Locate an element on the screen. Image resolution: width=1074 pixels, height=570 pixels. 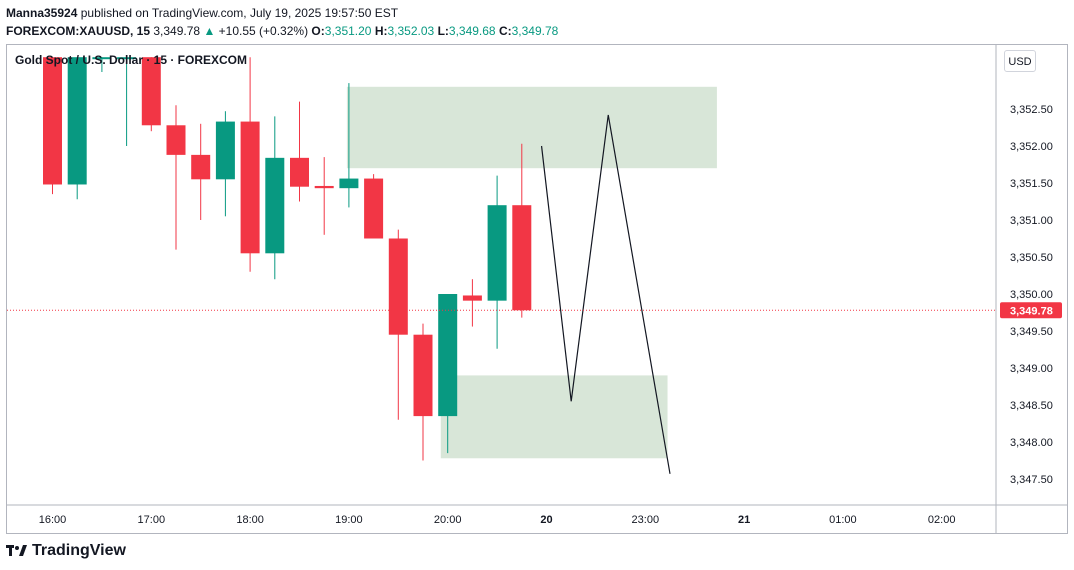
price-tick-label: 3,350.50 is located at coordinates (1031, 258).